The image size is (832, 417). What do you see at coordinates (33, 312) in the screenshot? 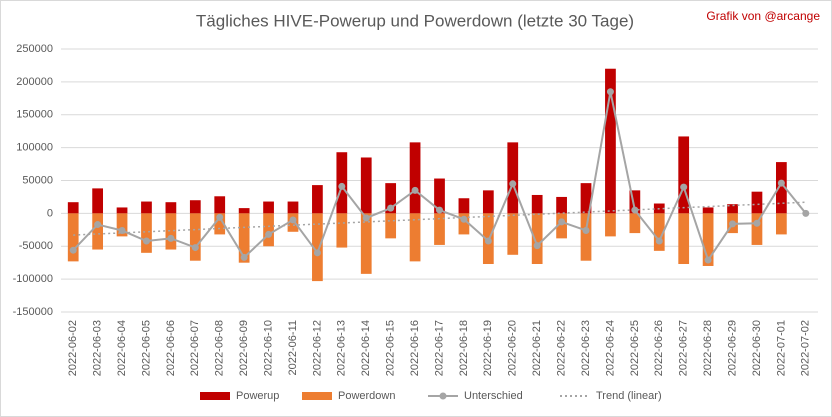
I see `y-tick-label: -150000` at bounding box center [33, 312].